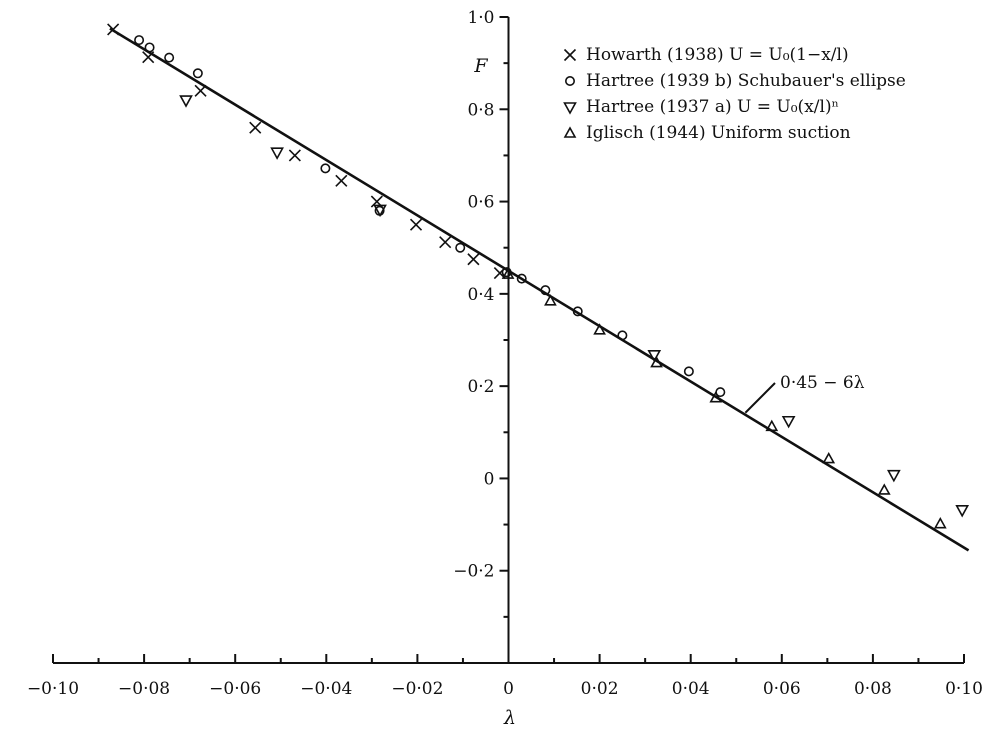 The height and width of the screenshot is (735, 1003). I want to click on y-tick-label: 0·4, so click(480, 295).